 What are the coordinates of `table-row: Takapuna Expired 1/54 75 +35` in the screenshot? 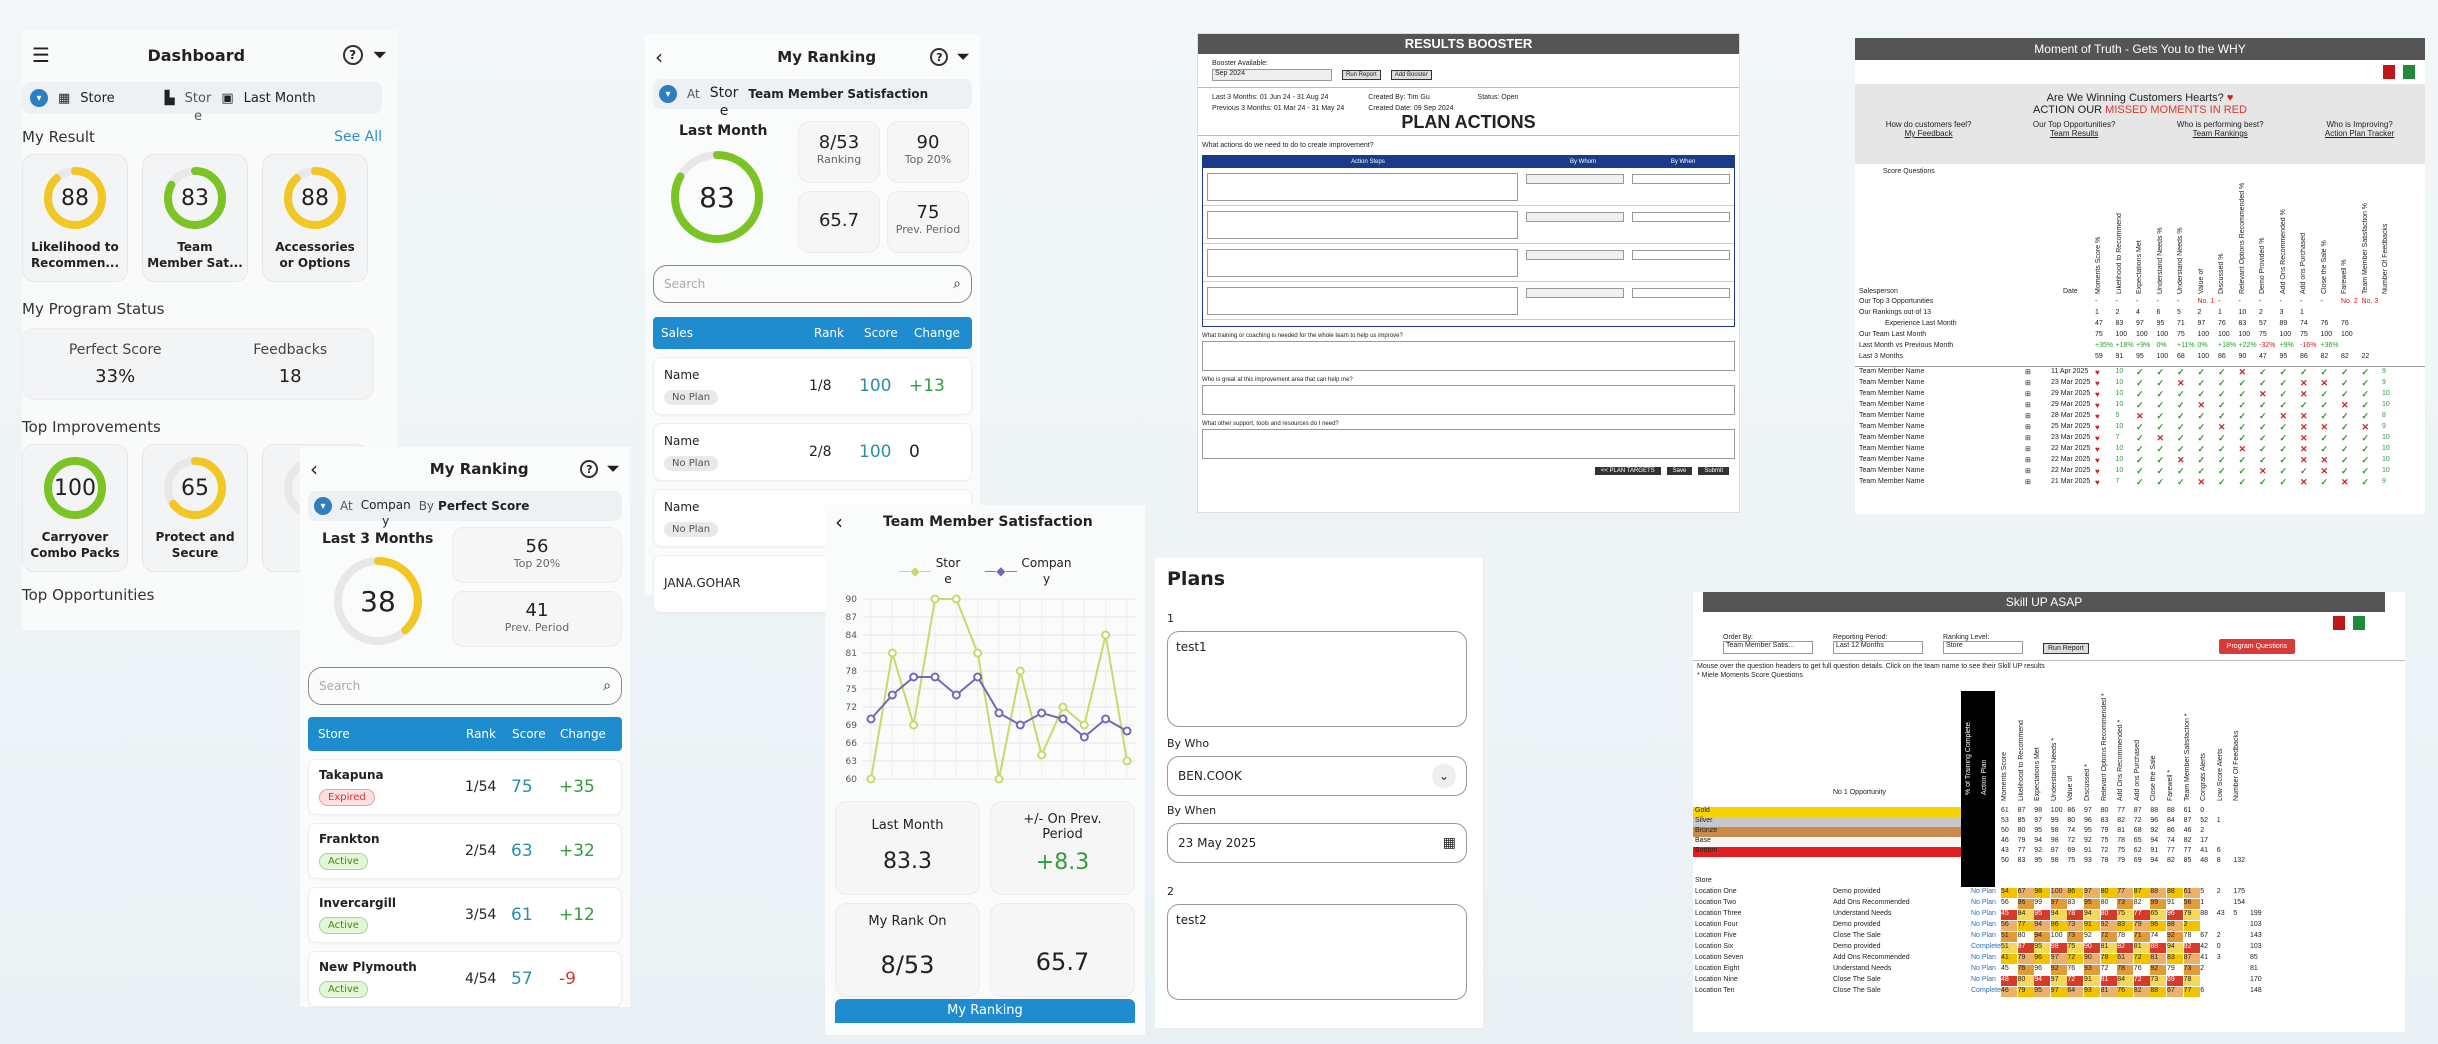 It's located at (465, 787).